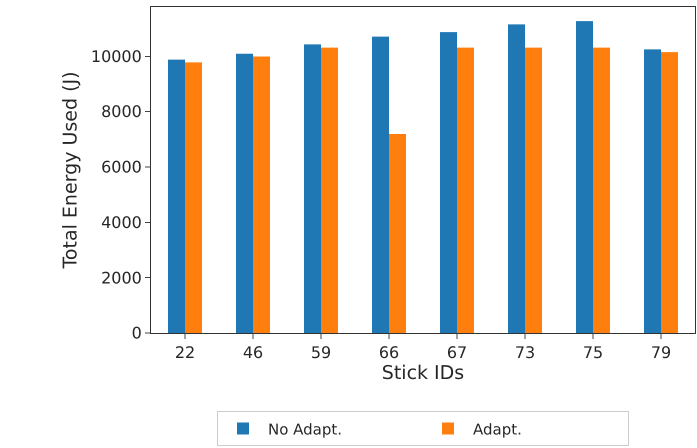  Describe the element at coordinates (389, 352) in the screenshot. I see `x-tick-label: 66` at that location.